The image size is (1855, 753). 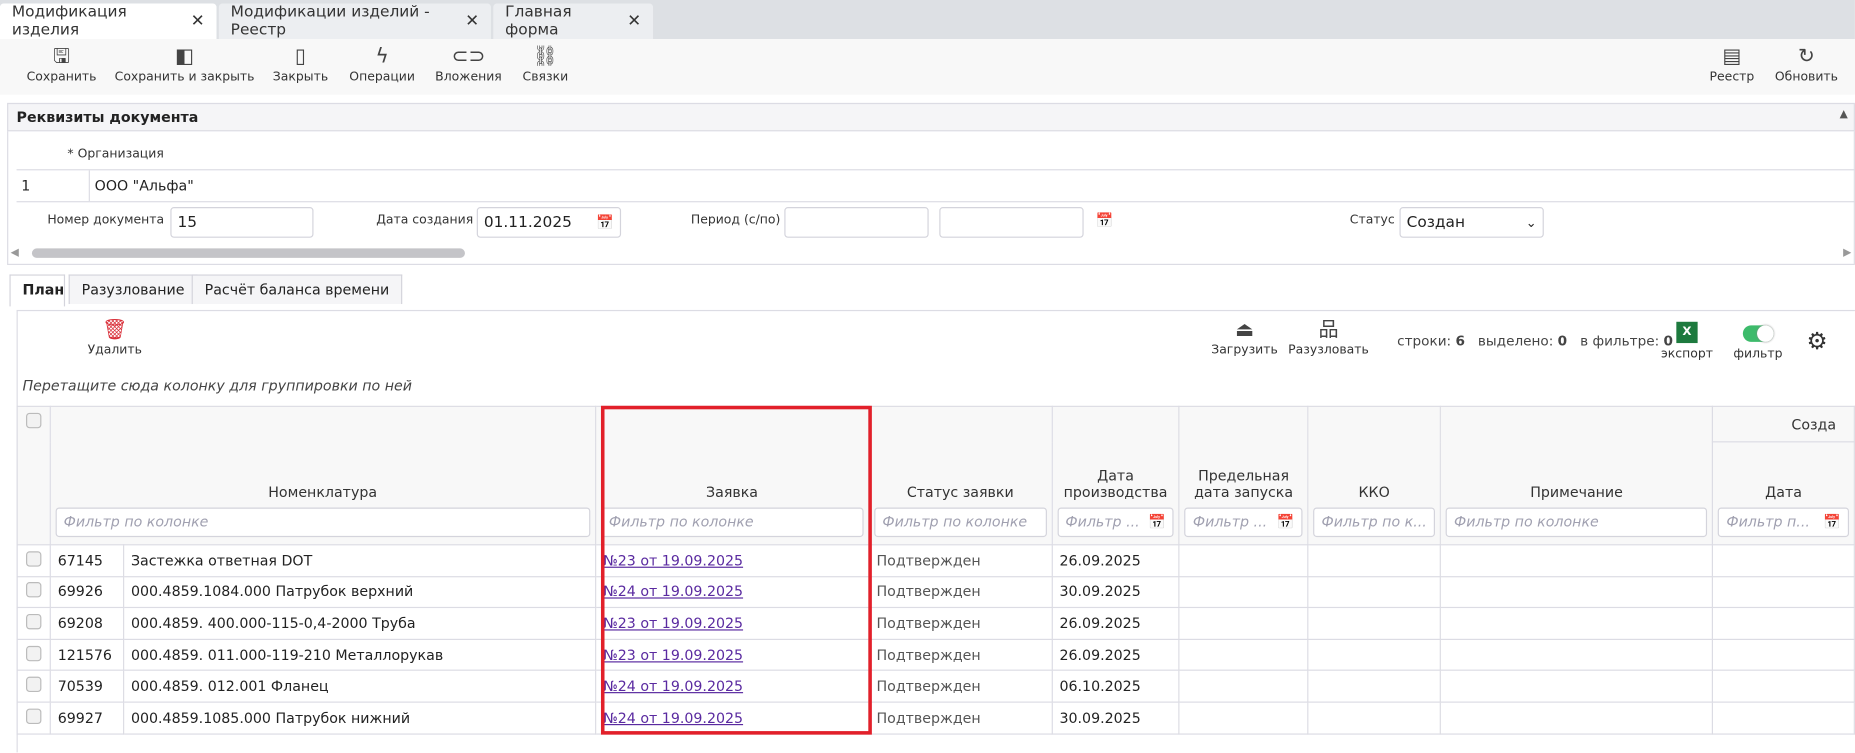 I want to click on col-note: Примечание Фильтр по колонке, so click(x=1576, y=475).